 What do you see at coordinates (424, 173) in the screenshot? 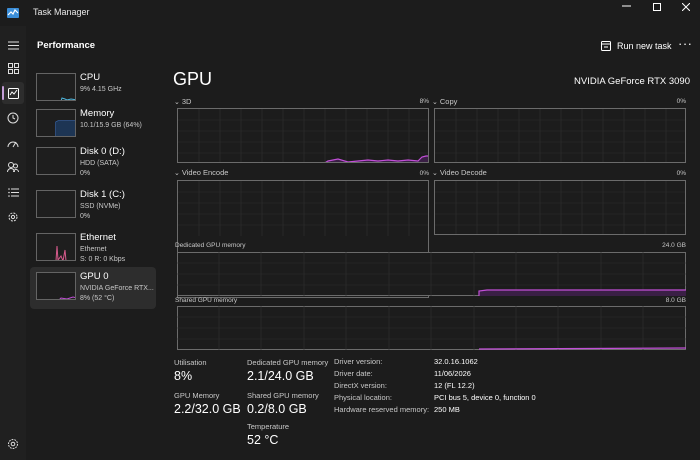
I see `graph-video-encode-value: 0%` at bounding box center [424, 173].